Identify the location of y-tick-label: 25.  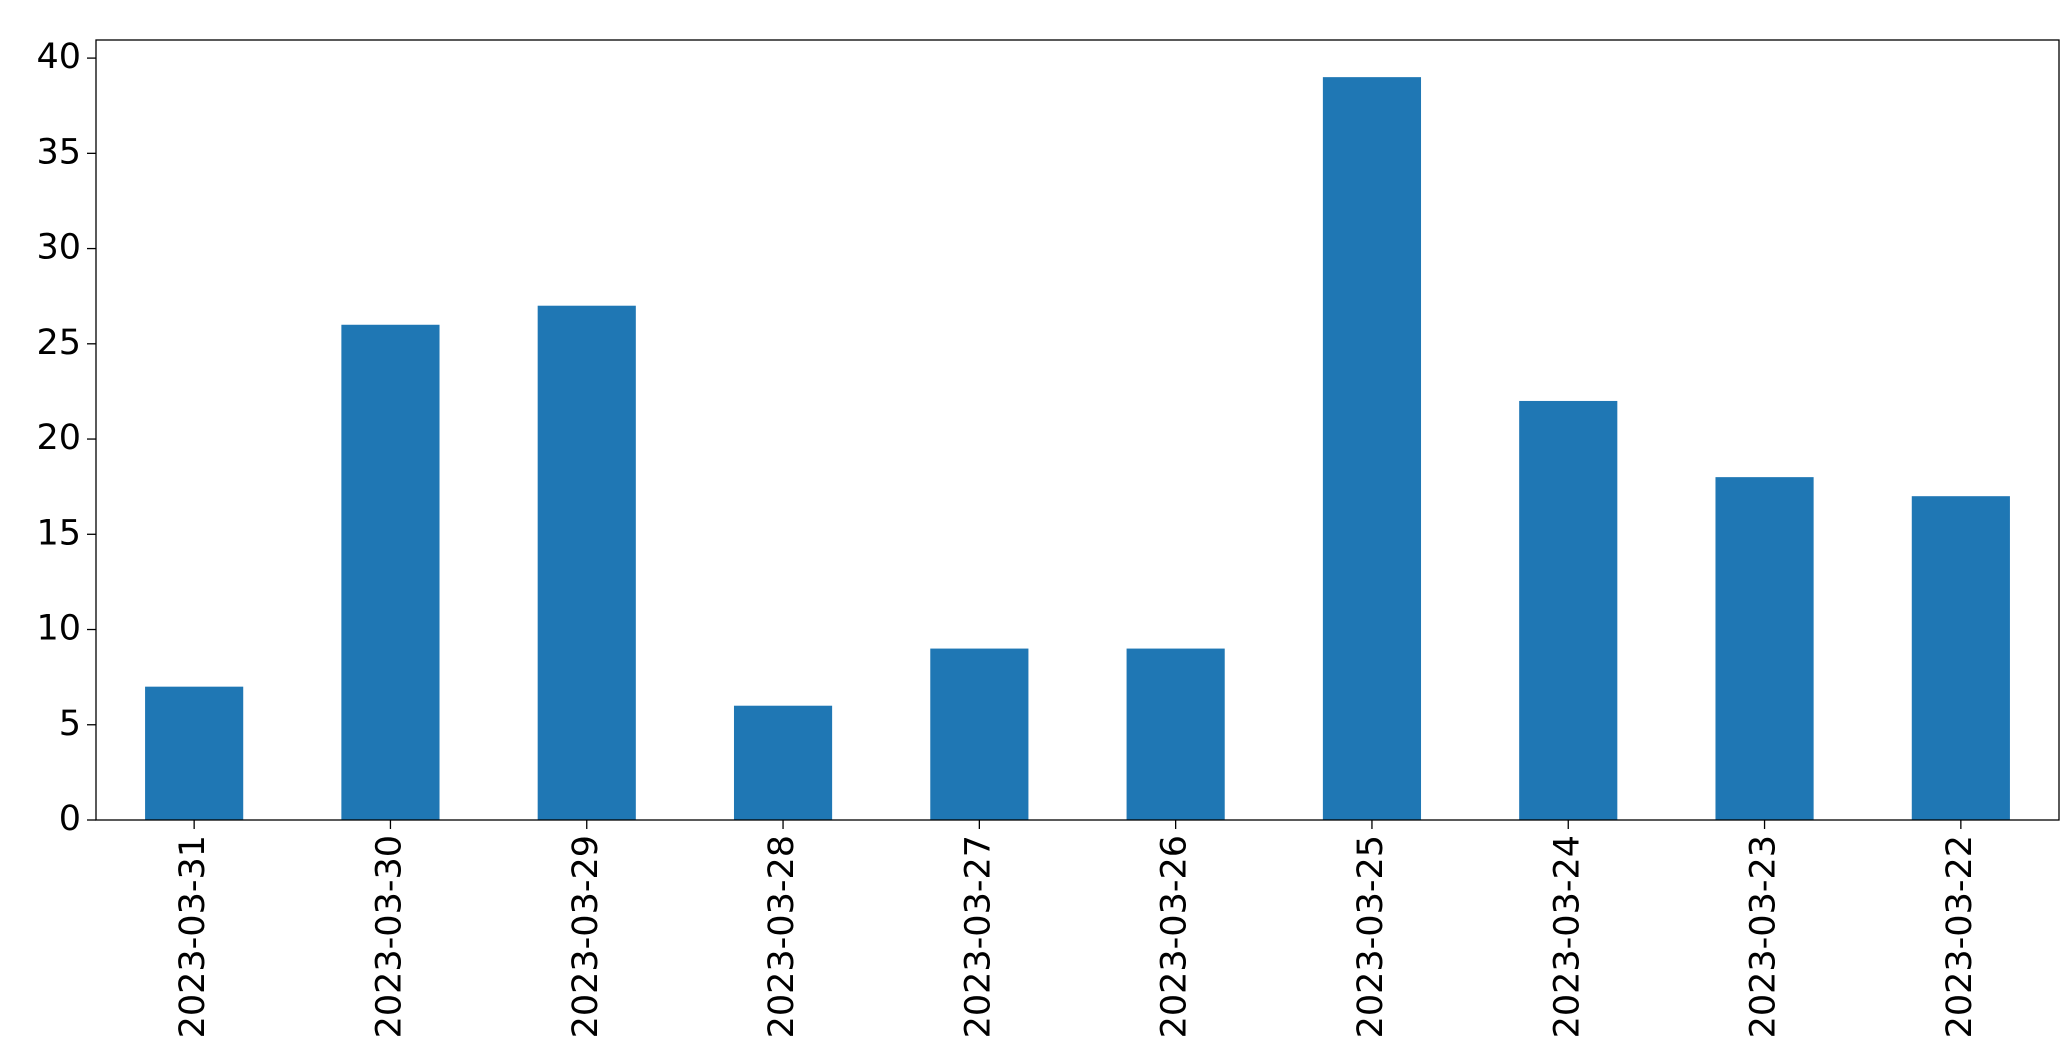
(58, 343).